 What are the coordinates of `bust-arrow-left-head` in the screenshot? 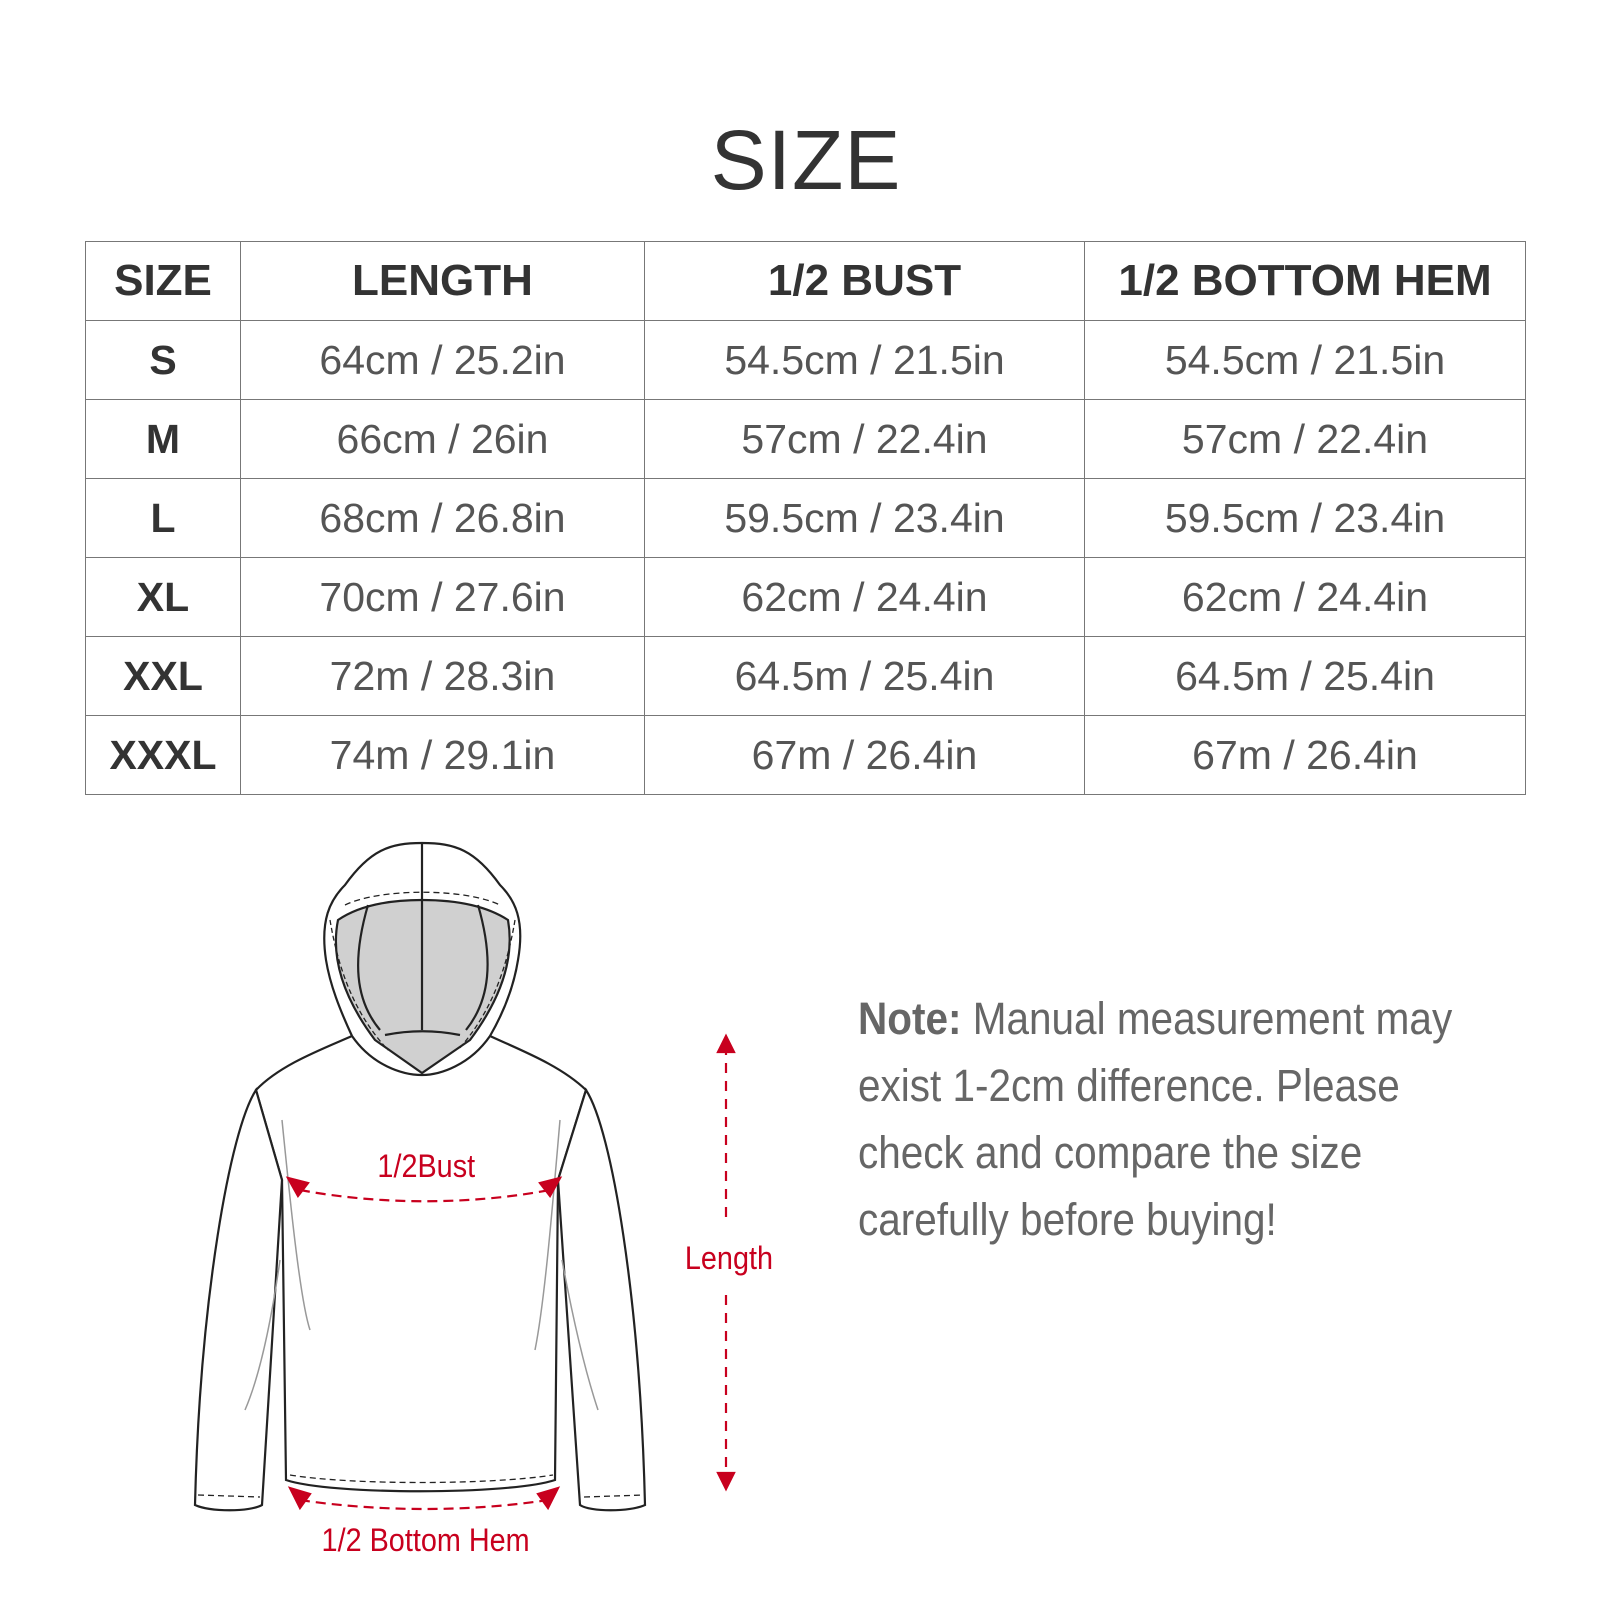 It's located at (297, 1187).